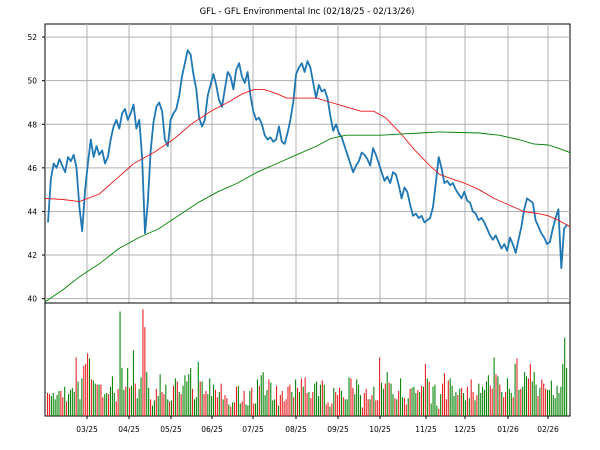 This screenshot has height=450, width=600. What do you see at coordinates (32, 124) in the screenshot?
I see `price-ytick-label: 48` at bounding box center [32, 124].